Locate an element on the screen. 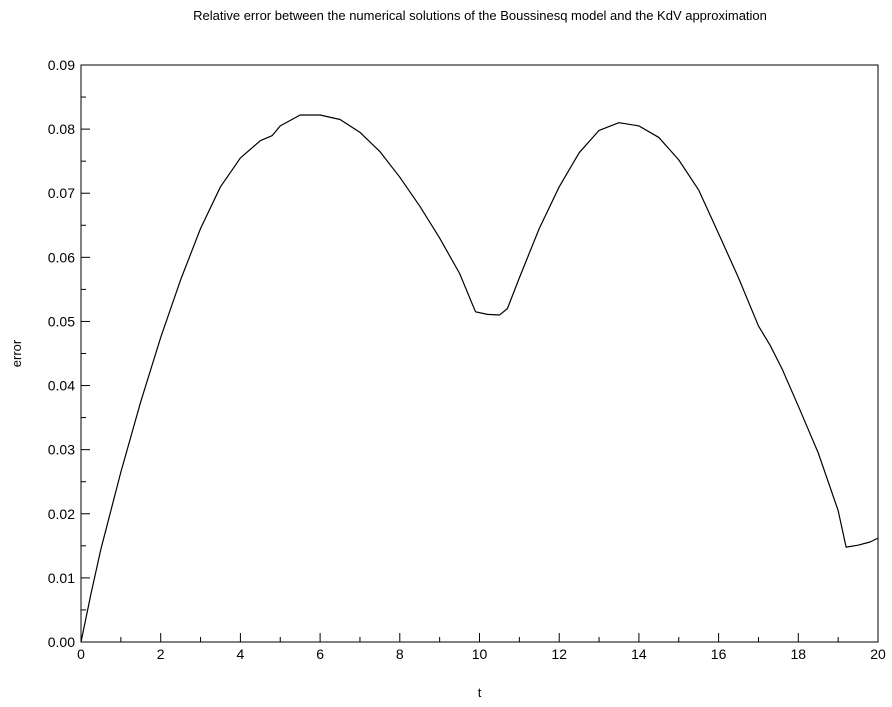  y-tick-label: 0.01 is located at coordinates (61, 578).